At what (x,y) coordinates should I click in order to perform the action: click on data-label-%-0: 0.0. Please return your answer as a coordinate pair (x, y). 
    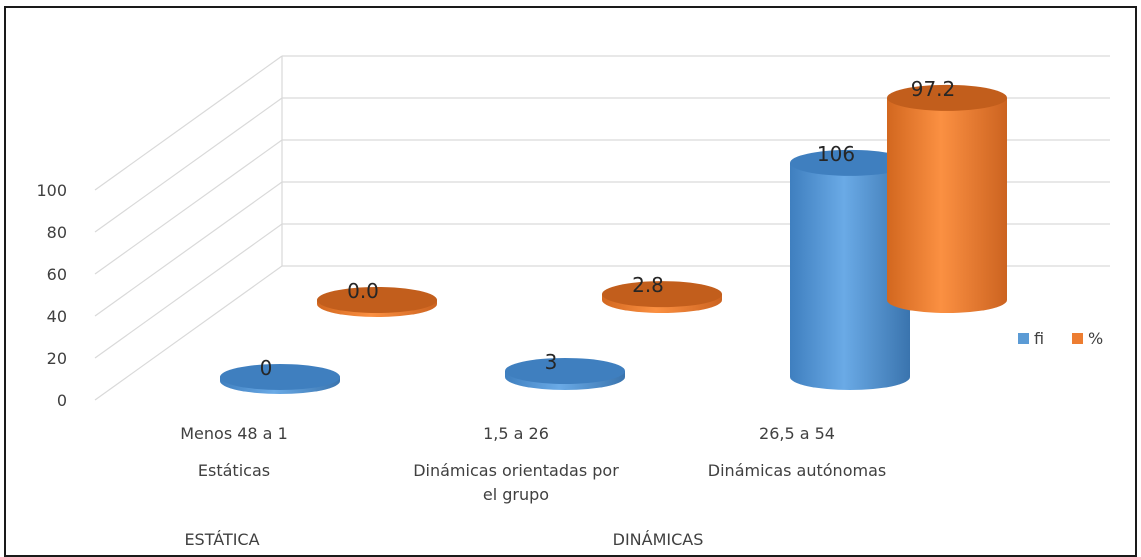
    Looking at the image, I should click on (363, 291).